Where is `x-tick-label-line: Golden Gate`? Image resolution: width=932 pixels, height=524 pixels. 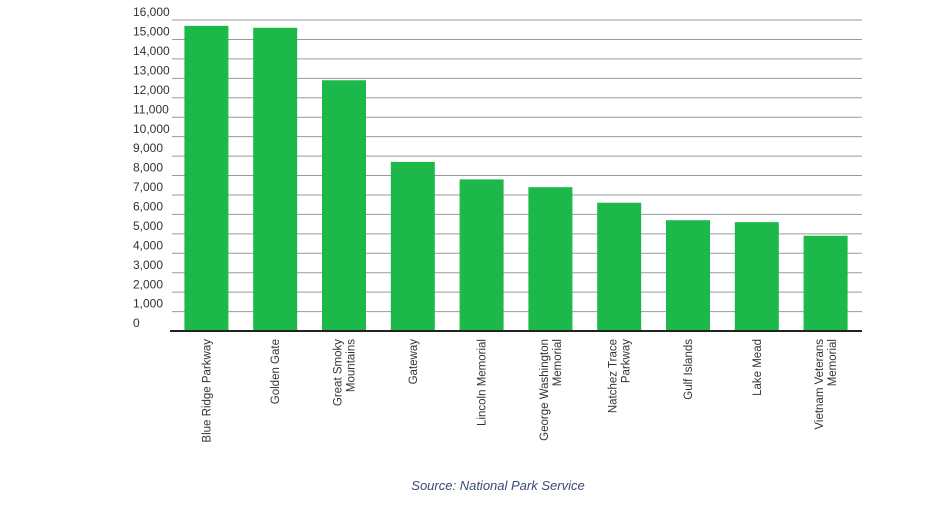
x-tick-label-line: Golden Gate is located at coordinates (276, 371).